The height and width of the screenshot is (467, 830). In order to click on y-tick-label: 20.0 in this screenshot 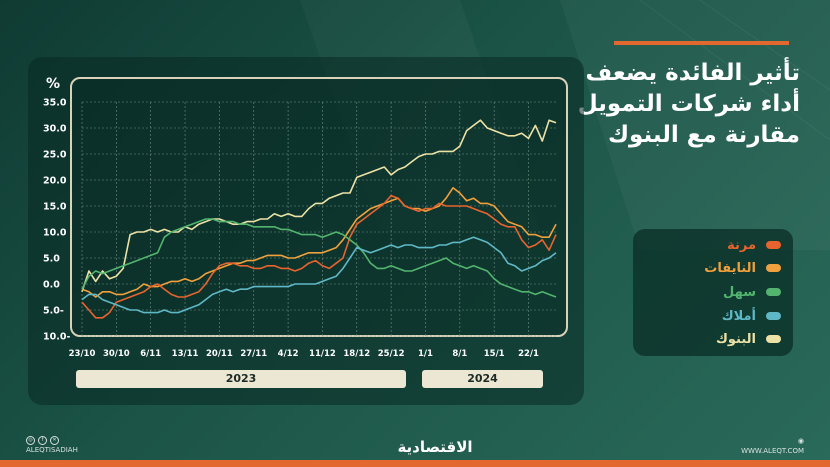, I will do `click(55, 181)`.